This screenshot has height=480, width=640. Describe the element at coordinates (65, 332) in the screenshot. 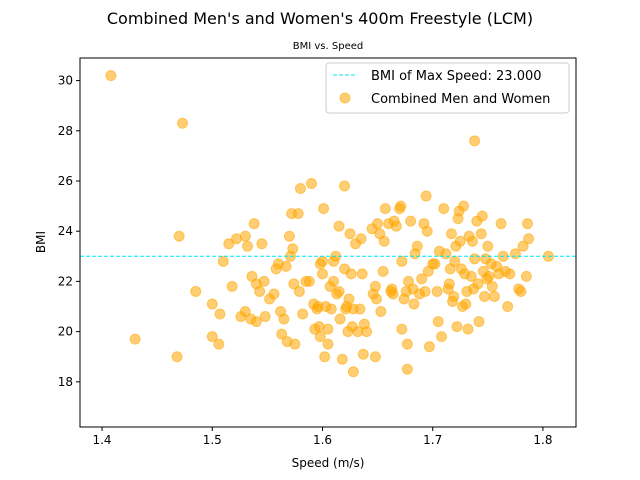

I see `y-tick-label: 20` at that location.